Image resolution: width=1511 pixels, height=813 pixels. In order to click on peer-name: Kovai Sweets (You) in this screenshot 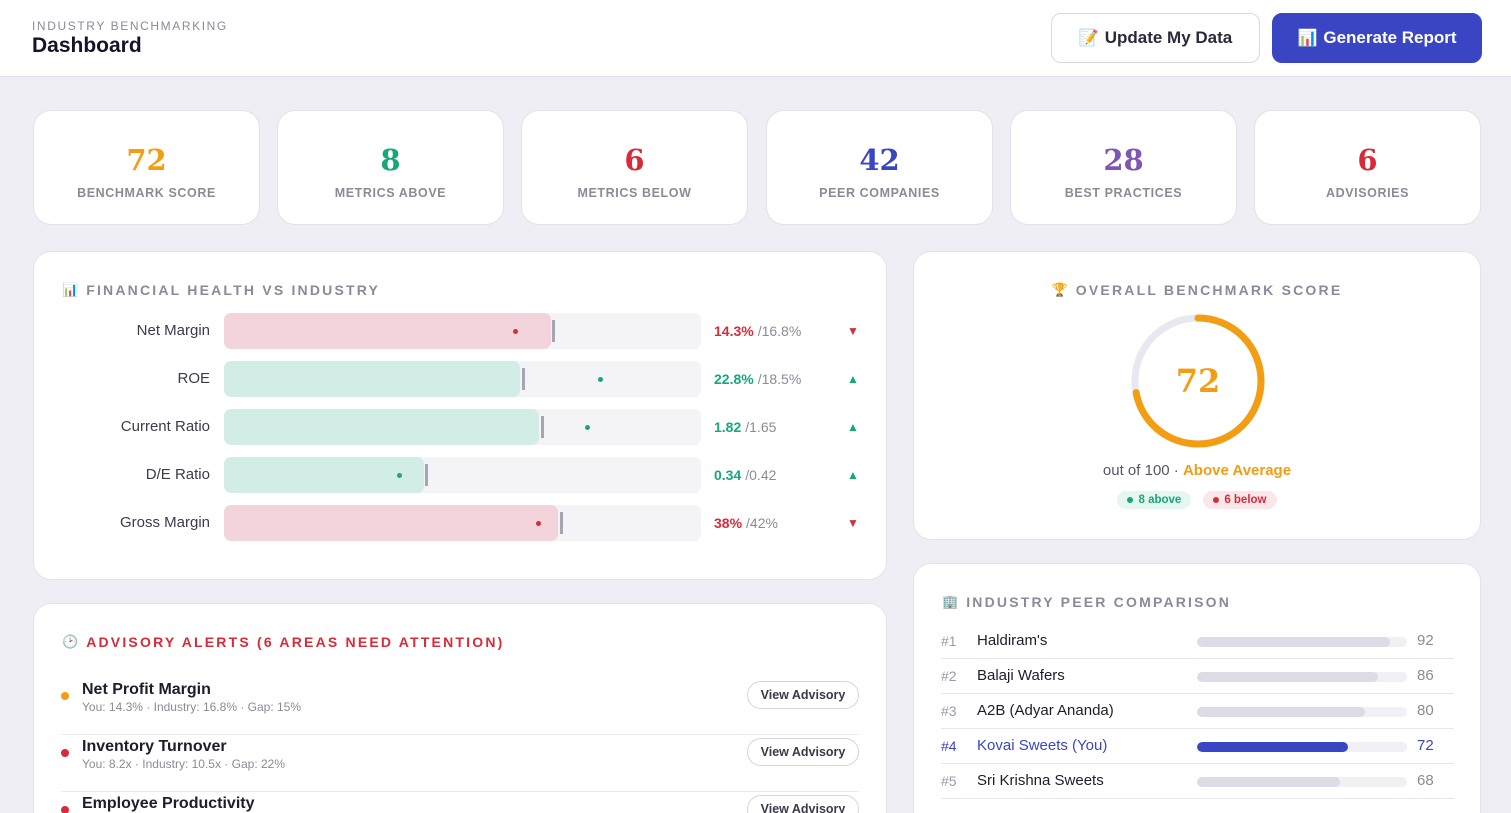, I will do `click(1042, 745)`.